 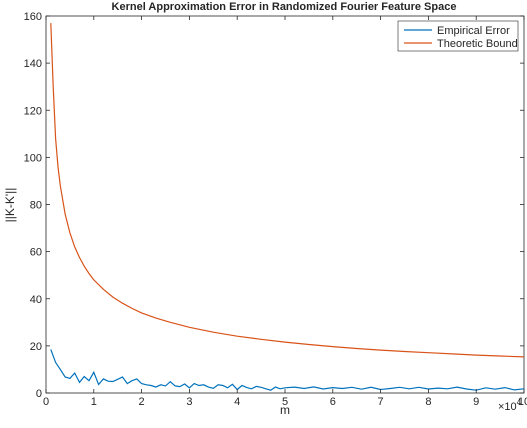 I want to click on y-tick-label: 60, so click(x=36, y=253).